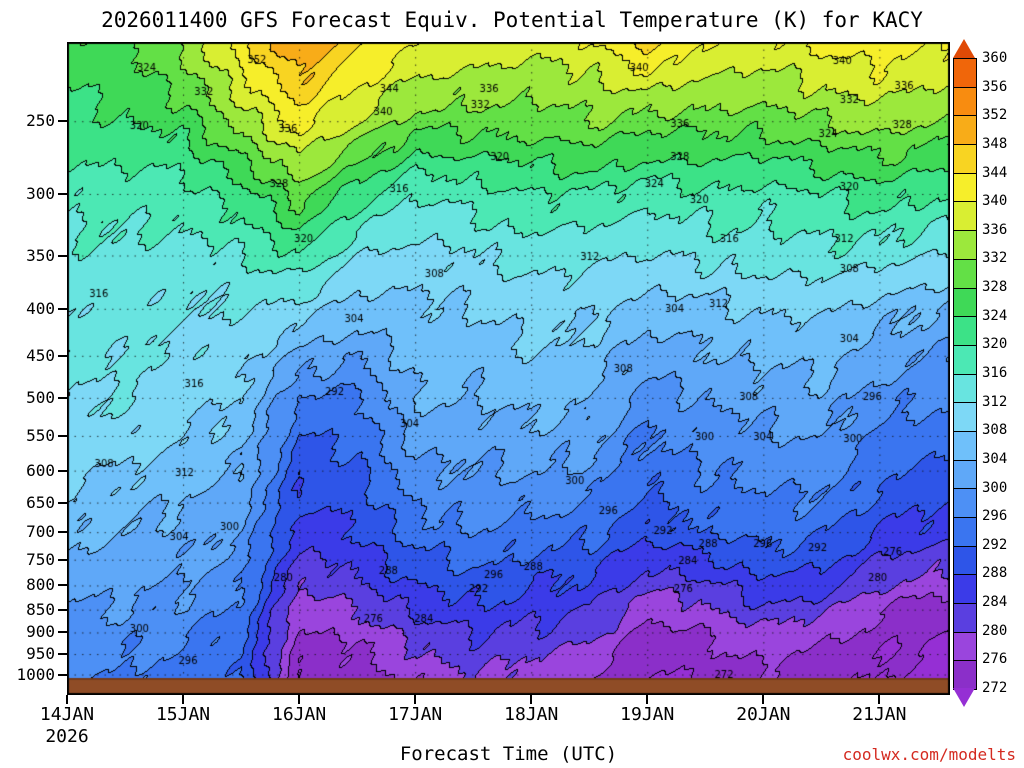 The width and height of the screenshot is (1024, 768). What do you see at coordinates (879, 714) in the screenshot?
I see `x-axis-tick-label: 21JAN` at bounding box center [879, 714].